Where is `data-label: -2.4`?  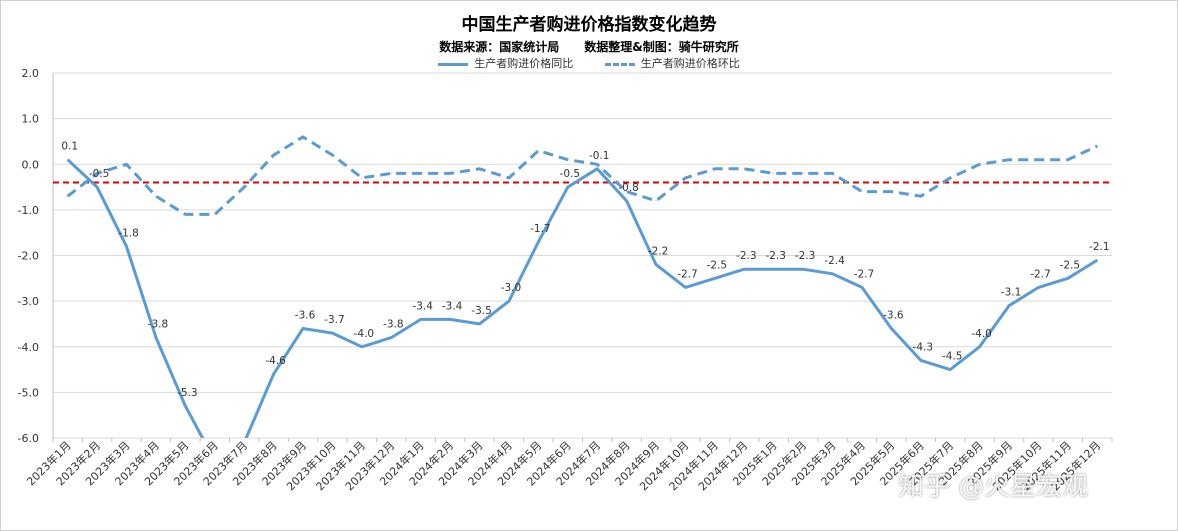 data-label: -2.4 is located at coordinates (834, 261).